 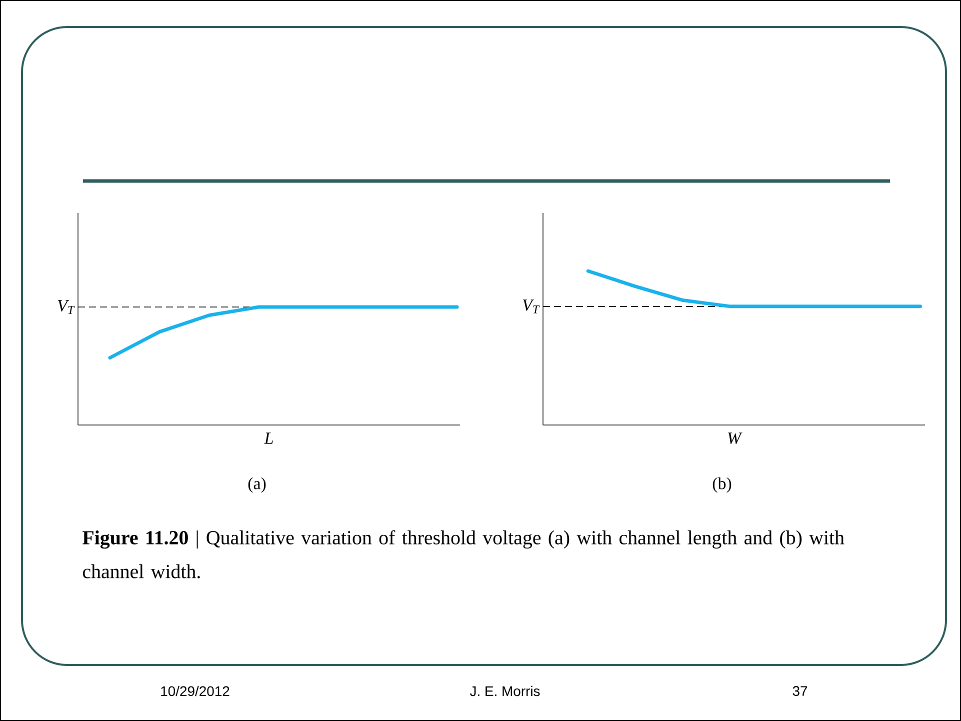 What do you see at coordinates (735, 438) in the screenshot?
I see `x-axis-title: W` at bounding box center [735, 438].